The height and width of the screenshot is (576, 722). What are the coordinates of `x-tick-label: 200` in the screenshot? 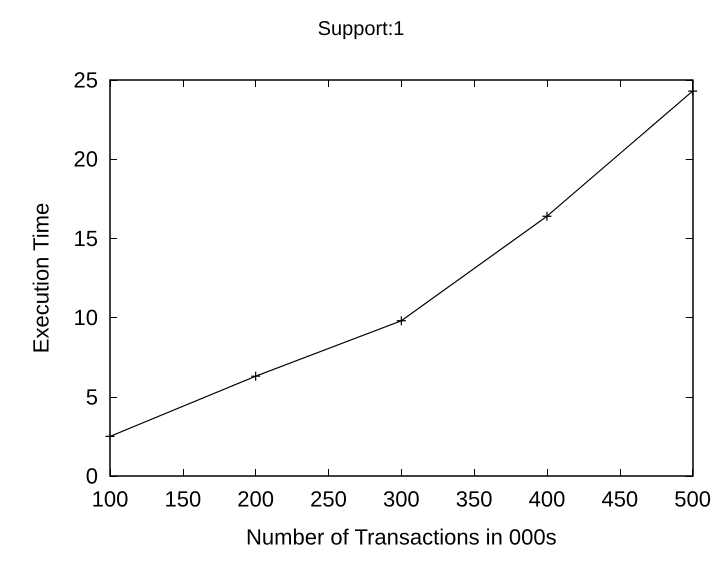 It's located at (255, 499).